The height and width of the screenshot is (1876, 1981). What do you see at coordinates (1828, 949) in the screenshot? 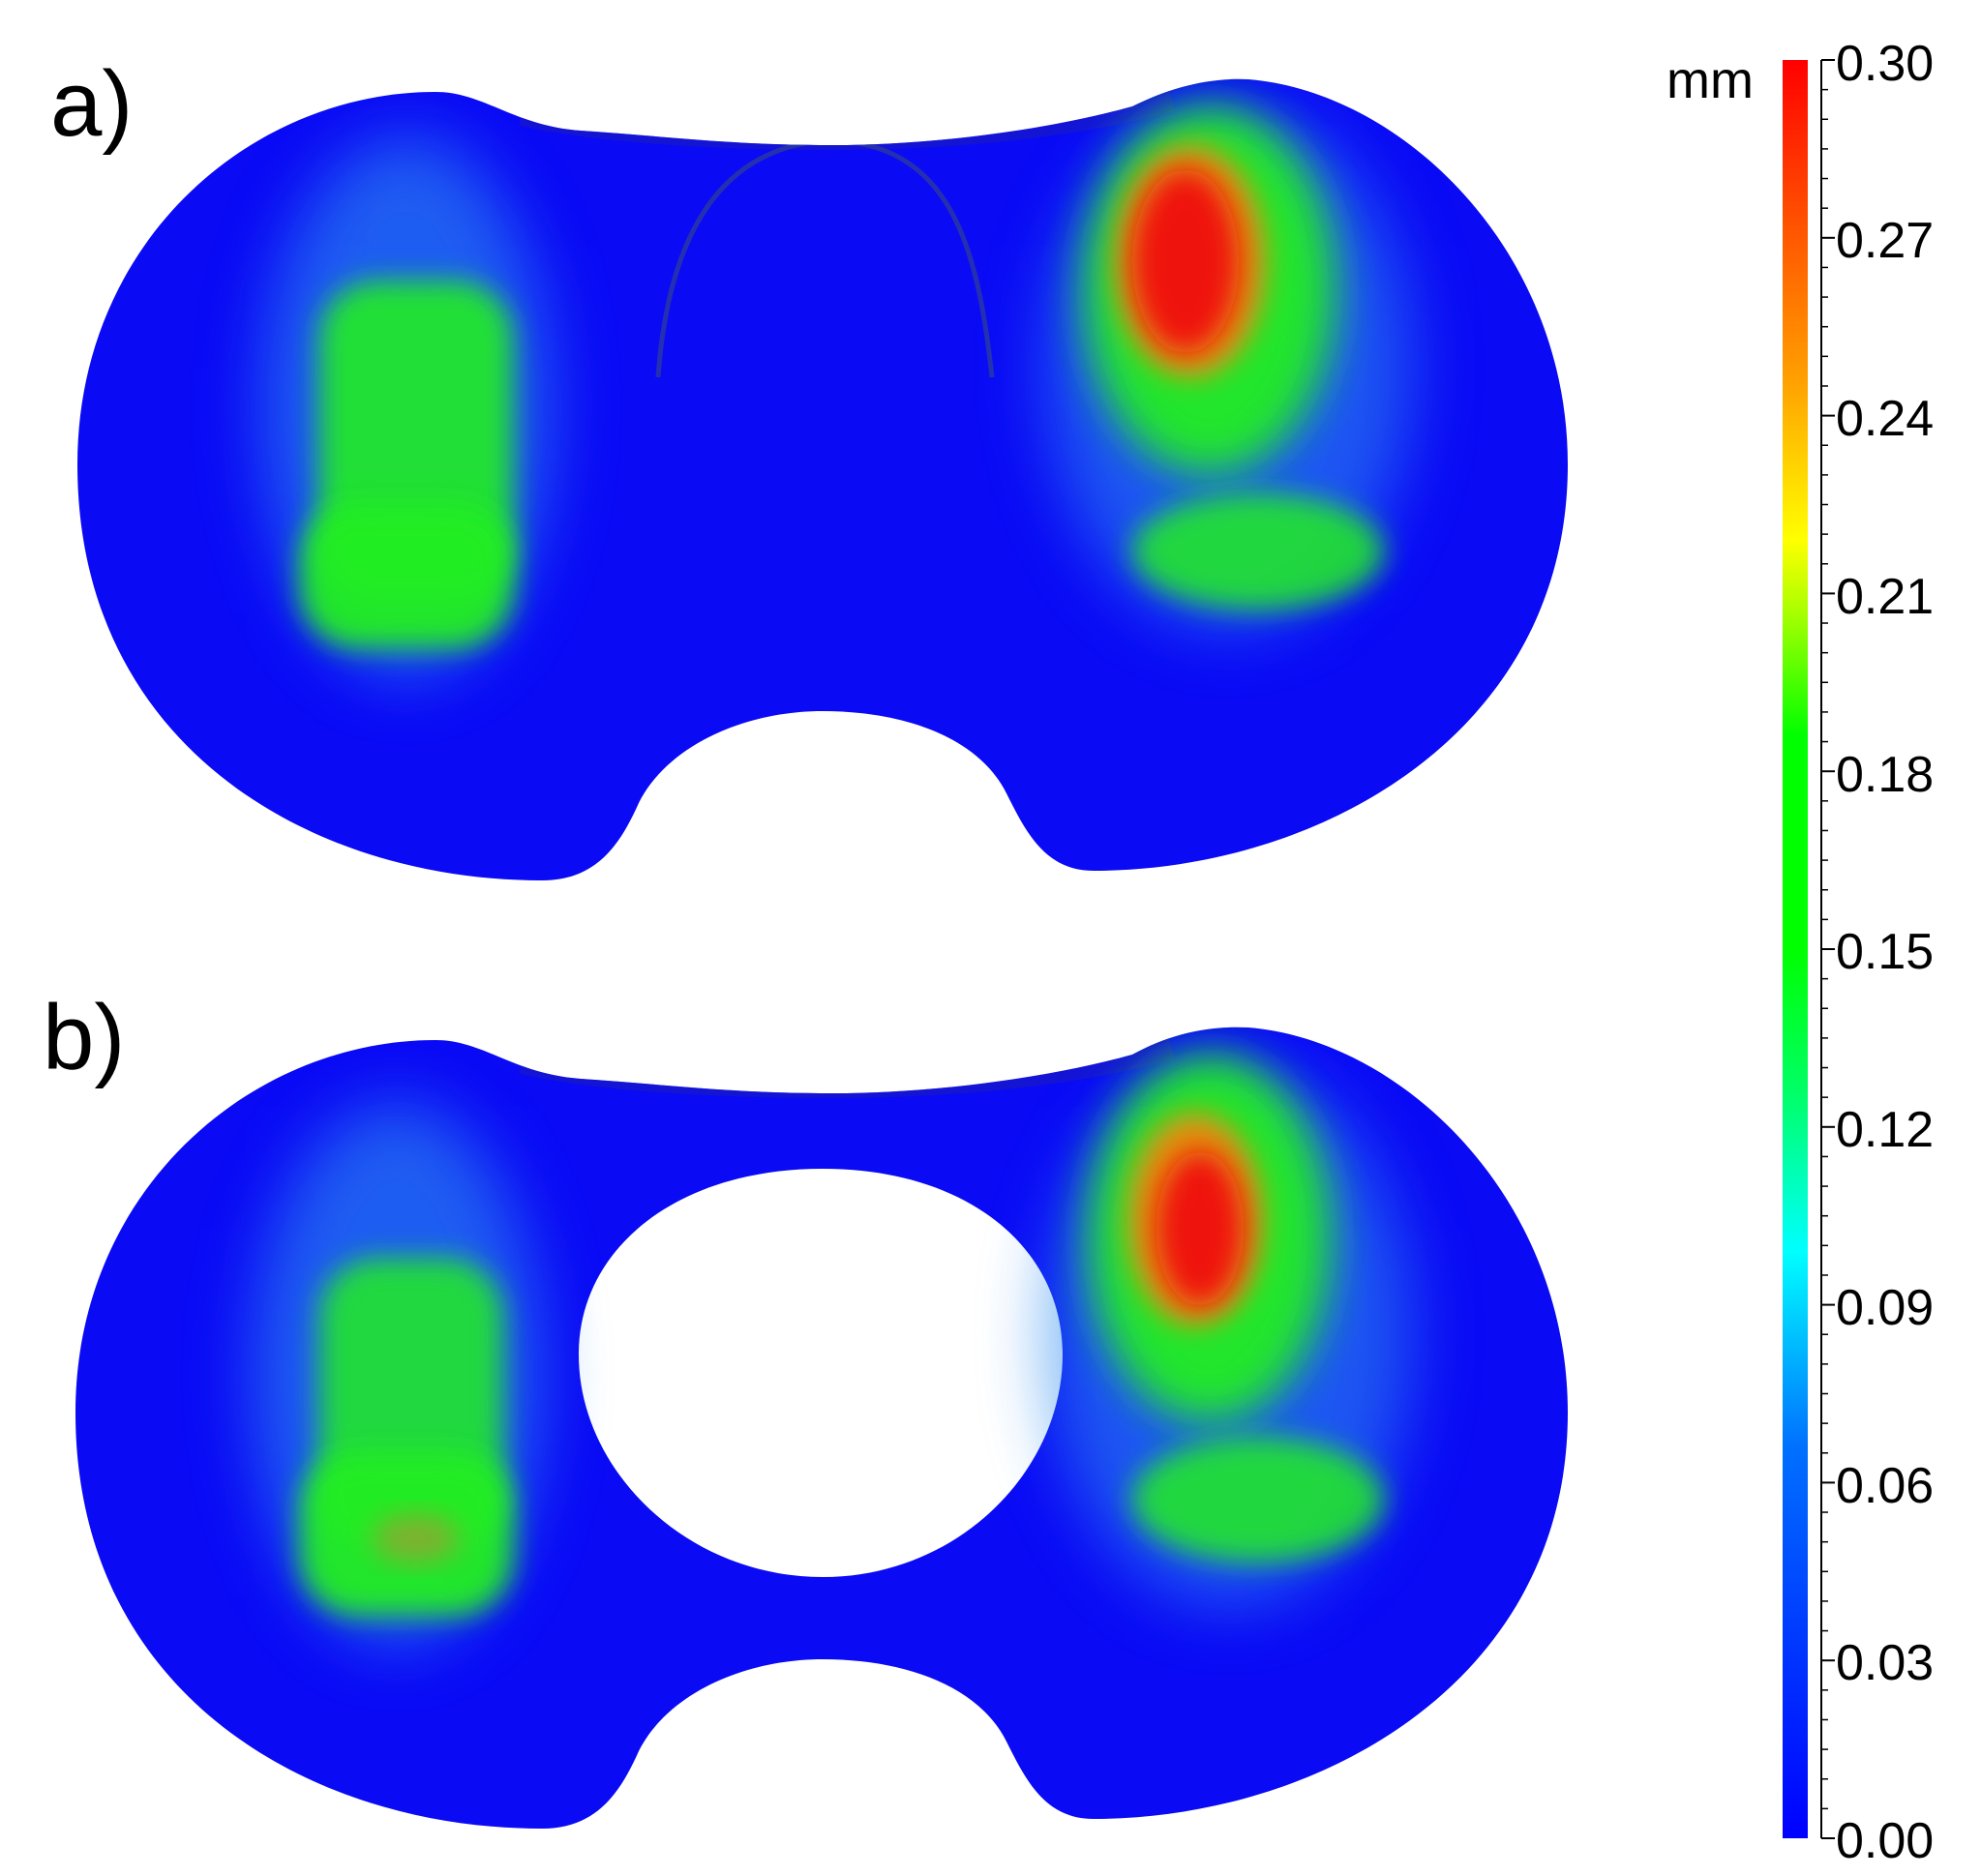
I see `colorbar-ticks` at bounding box center [1828, 949].